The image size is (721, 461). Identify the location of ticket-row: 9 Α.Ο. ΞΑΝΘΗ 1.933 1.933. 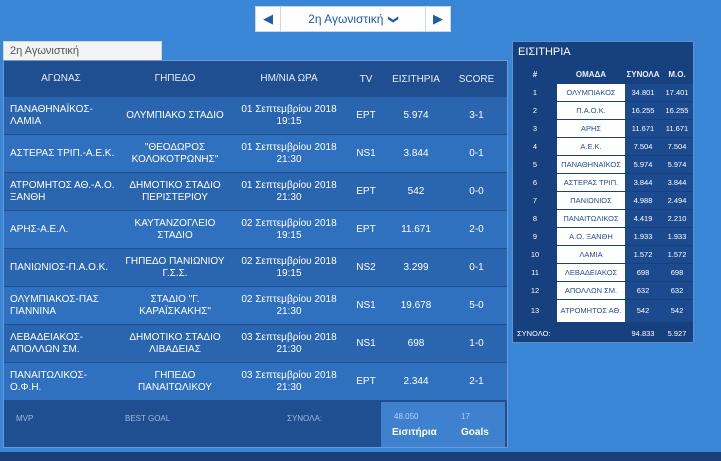
(603, 236).